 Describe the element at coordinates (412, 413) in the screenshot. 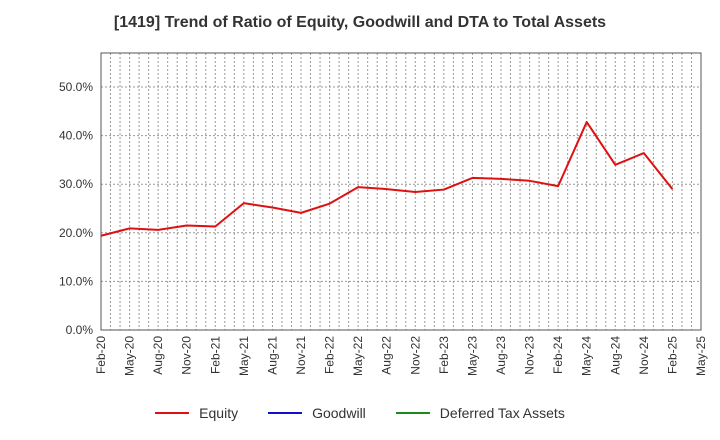

I see `legend-swatch-deferred-tax-assets` at that location.